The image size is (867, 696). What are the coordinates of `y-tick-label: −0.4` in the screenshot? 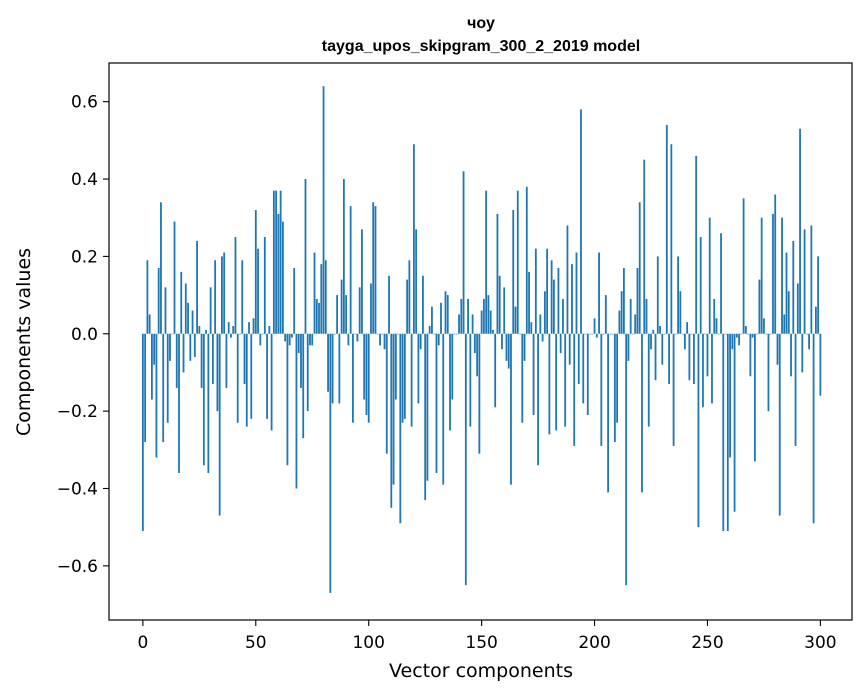 It's located at (77, 489).